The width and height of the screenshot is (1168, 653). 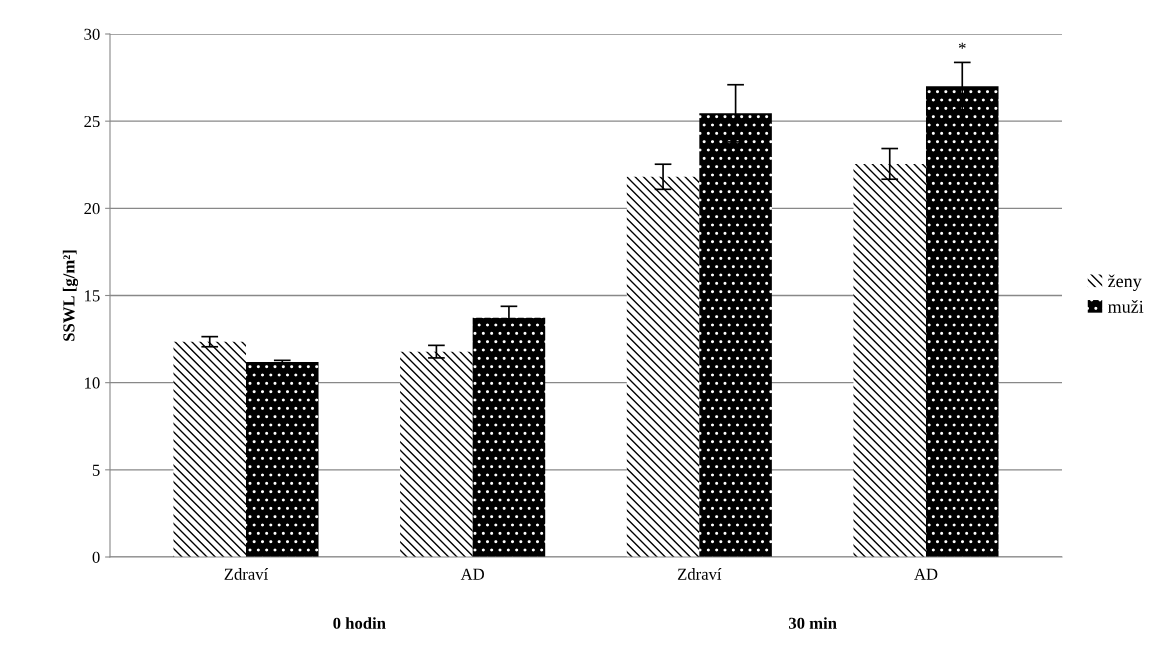 I want to click on annotation: *, so click(x=962, y=45).